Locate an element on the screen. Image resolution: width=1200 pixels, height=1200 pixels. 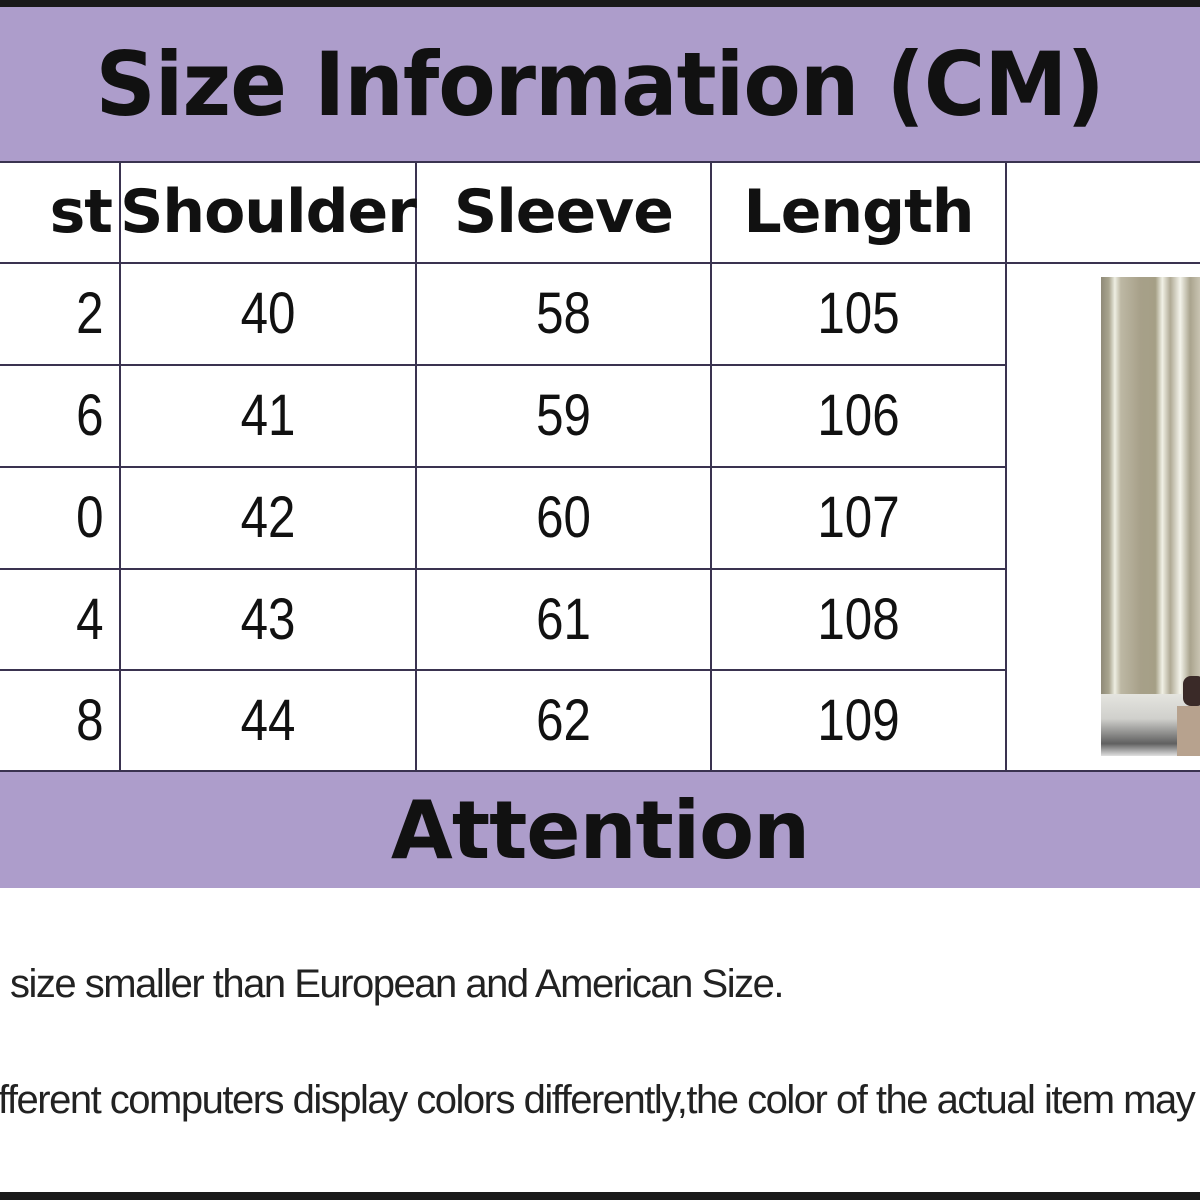
cell-text: 4 is located at coordinates (90, 619).